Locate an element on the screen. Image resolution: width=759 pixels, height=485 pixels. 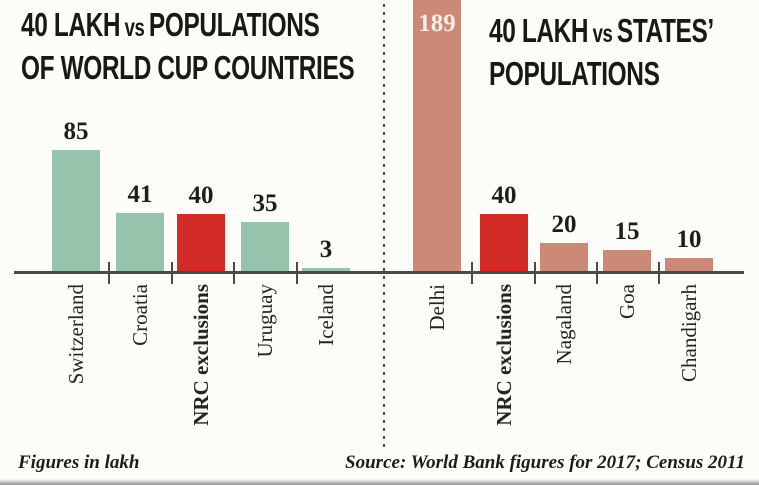
bar-goa is located at coordinates (627, 261).